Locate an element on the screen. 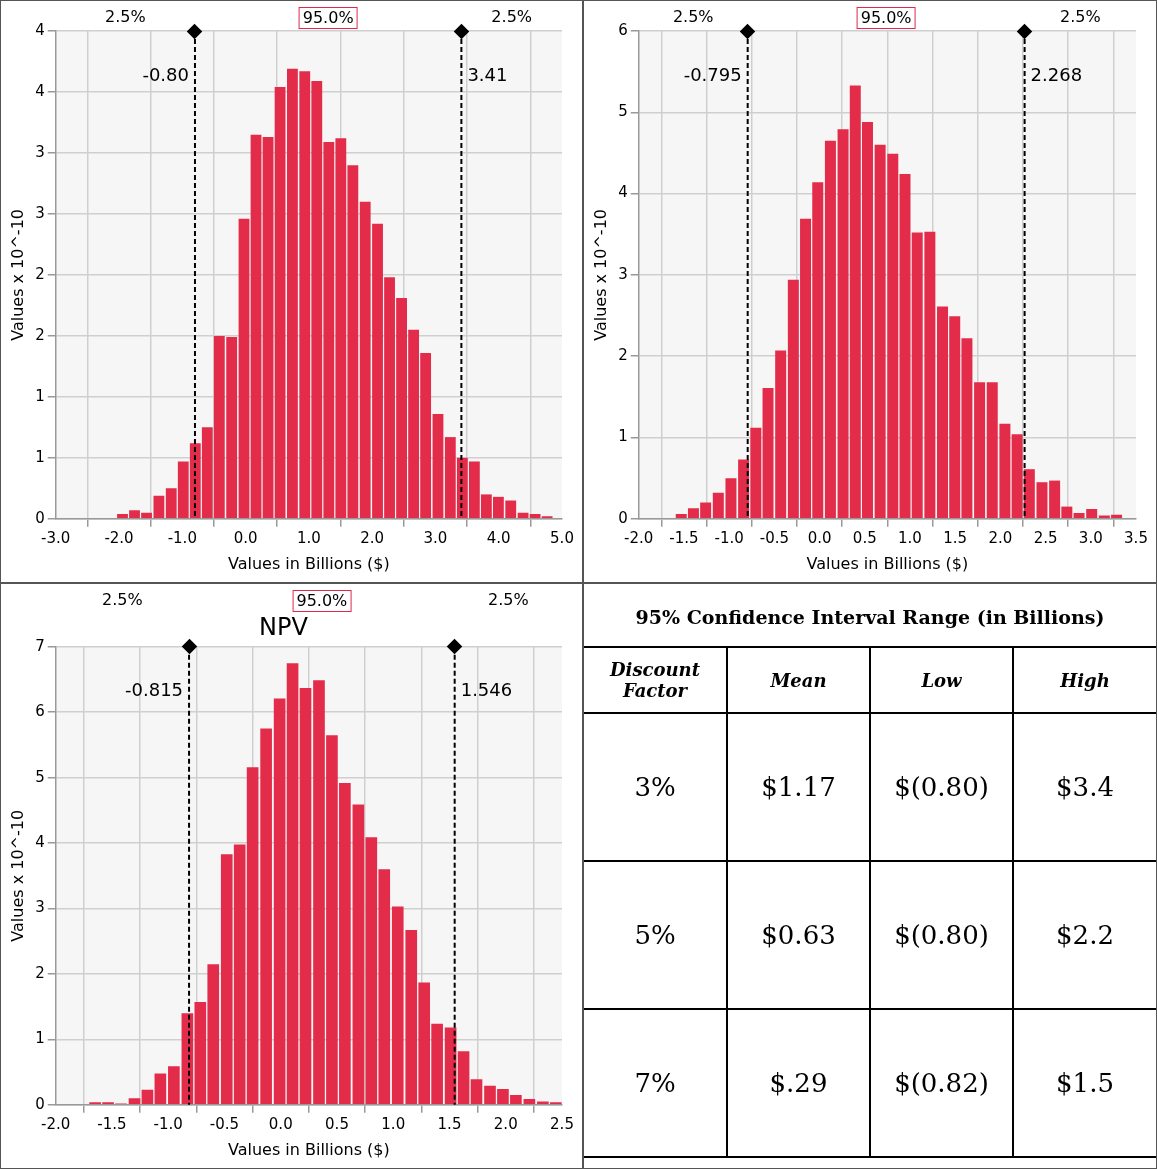 Image resolution: width=1157 pixels, height=1169 pixels. x-tick-label: 4.0 is located at coordinates (498, 537).